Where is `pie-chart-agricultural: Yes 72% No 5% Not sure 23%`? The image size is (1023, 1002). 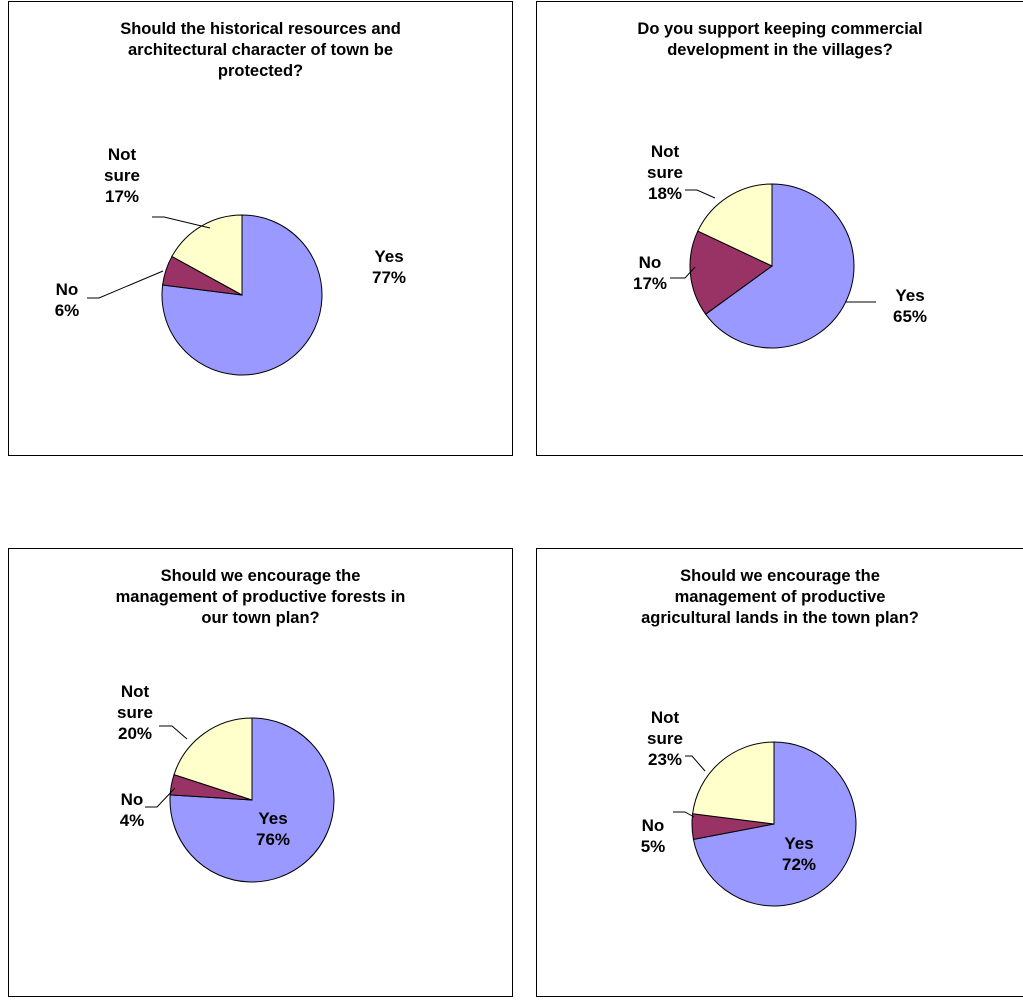 pie-chart-agricultural: Yes 72% No 5% Not sure 23% is located at coordinates (749, 807).